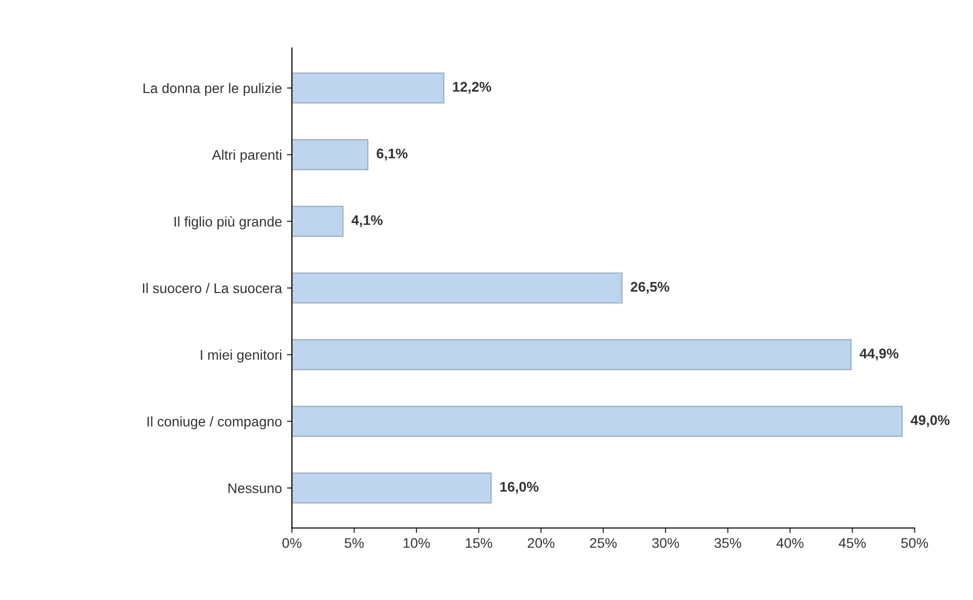 The width and height of the screenshot is (973, 600). What do you see at coordinates (479, 543) in the screenshot?
I see `x-tick-label: 15%` at bounding box center [479, 543].